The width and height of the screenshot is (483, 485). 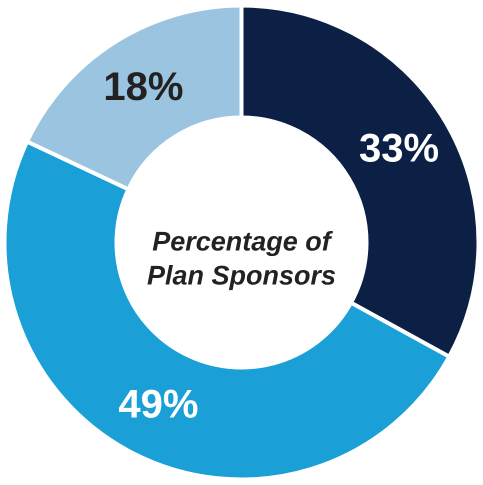 What do you see at coordinates (399, 148) in the screenshot?
I see `data-label: 33%` at bounding box center [399, 148].